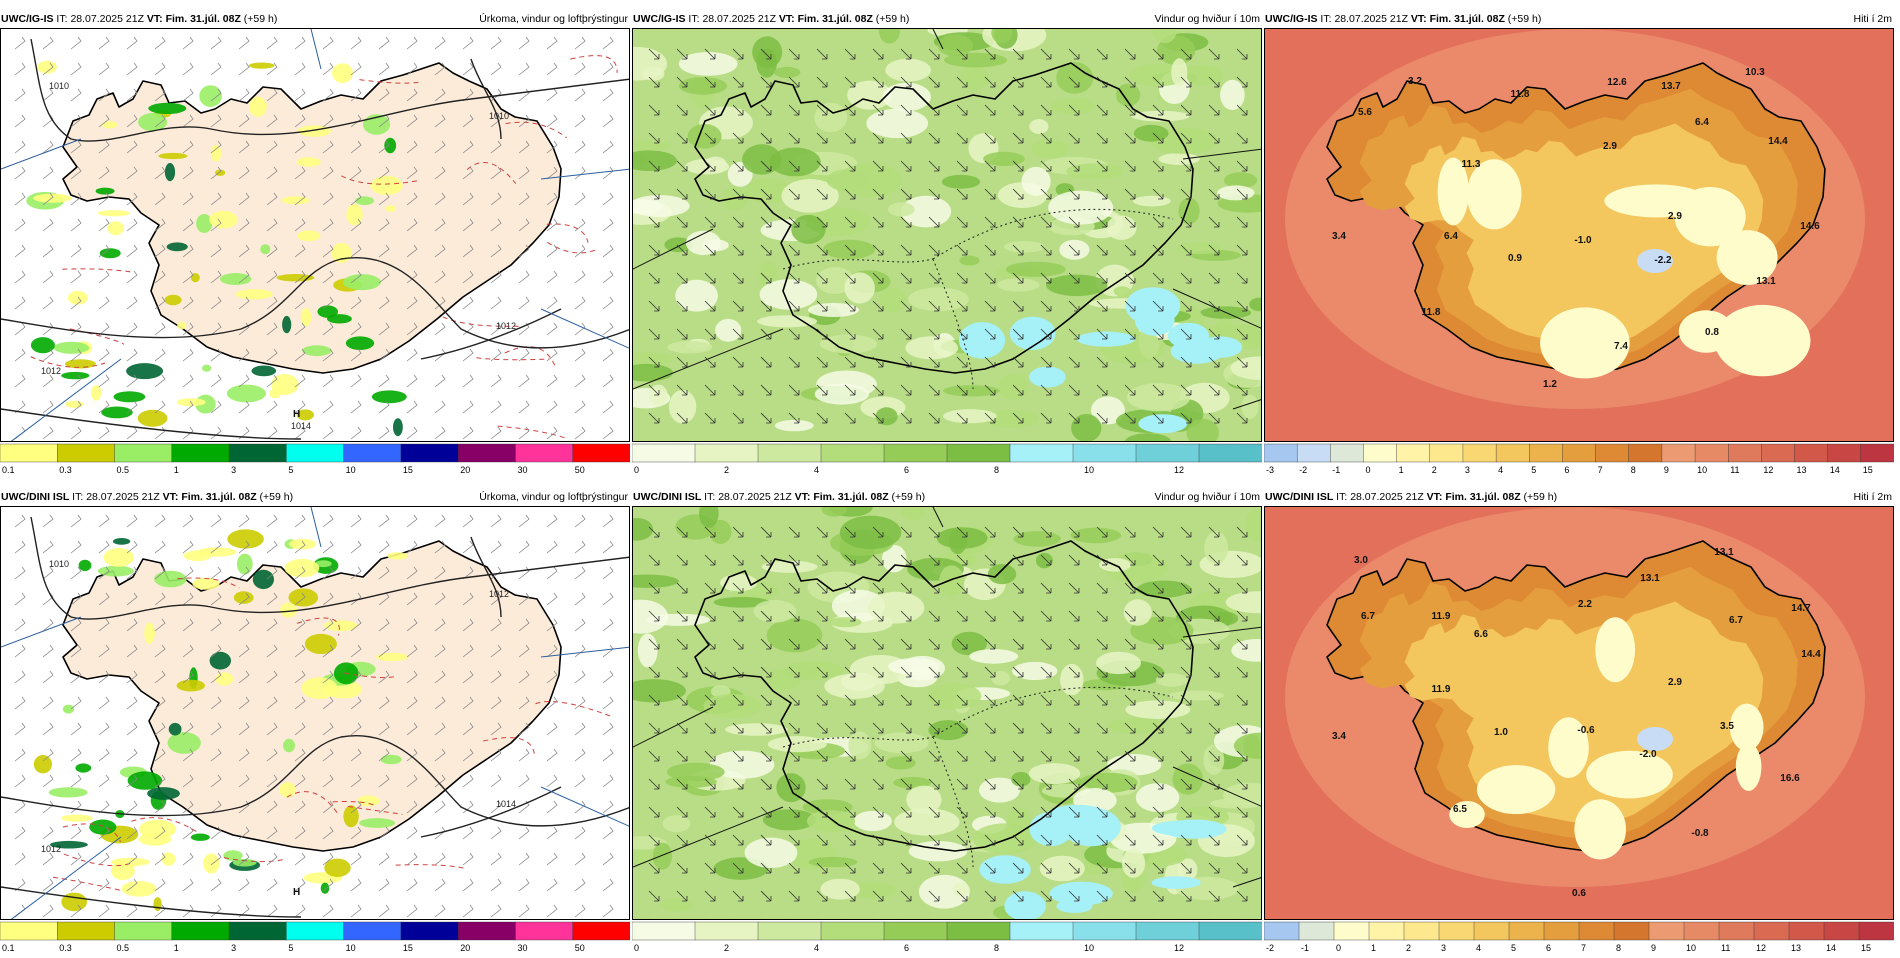  Describe the element at coordinates (1802, 470) in the screenshot. I see `colorbar-tick: 13` at that location.